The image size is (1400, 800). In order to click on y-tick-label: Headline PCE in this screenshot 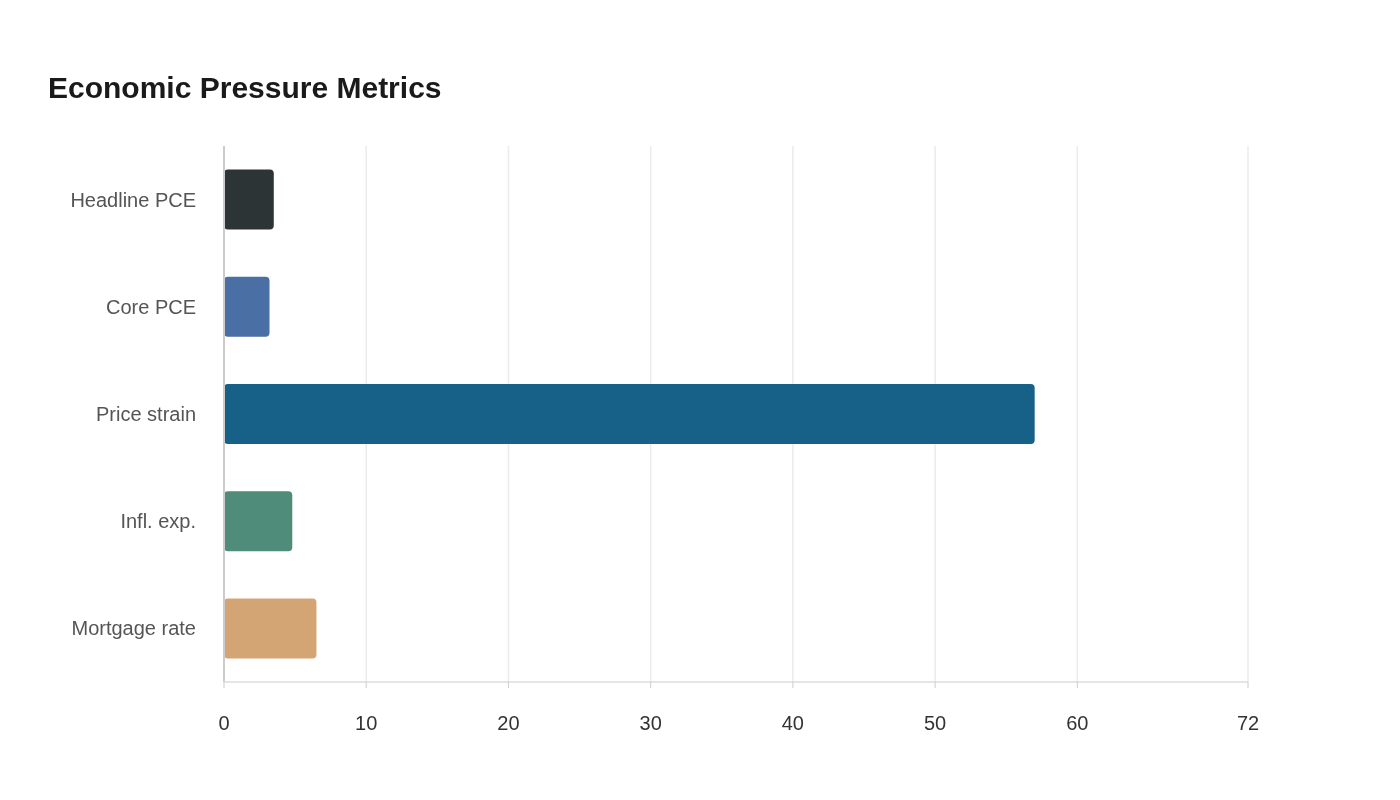, I will do `click(133, 199)`.